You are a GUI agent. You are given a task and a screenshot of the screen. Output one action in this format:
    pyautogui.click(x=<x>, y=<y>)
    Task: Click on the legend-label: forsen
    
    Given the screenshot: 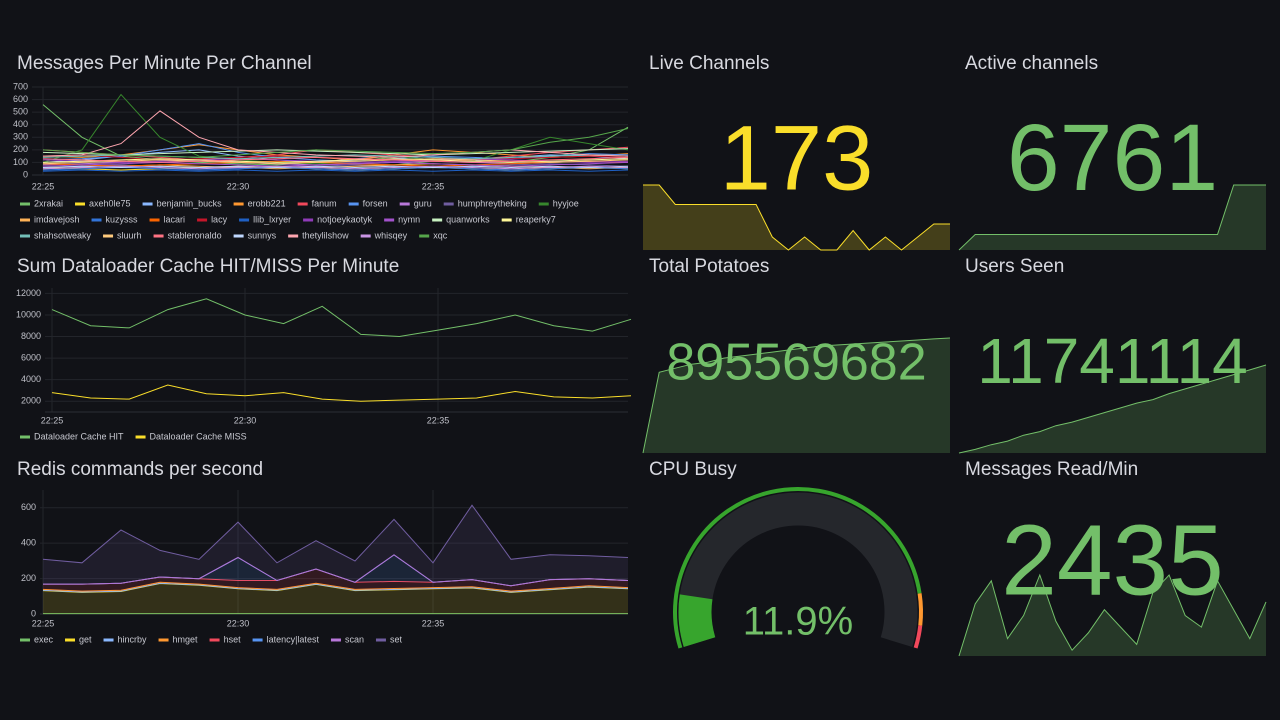 What is the action you would take?
    pyautogui.click(x=375, y=203)
    